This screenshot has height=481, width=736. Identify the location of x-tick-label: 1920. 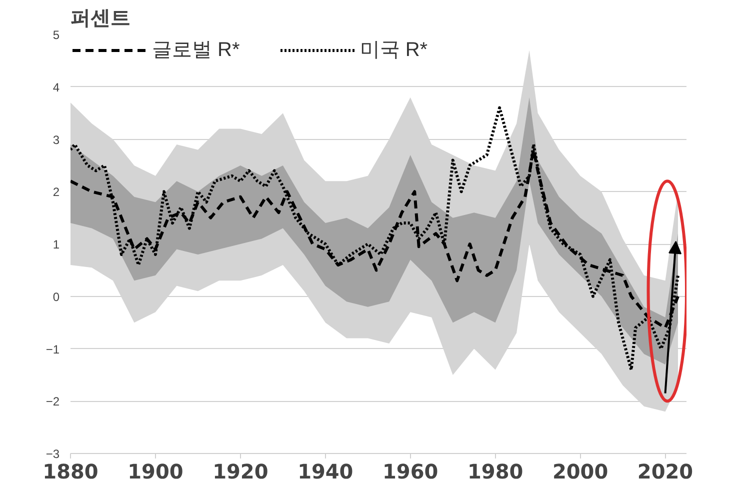
(240, 470).